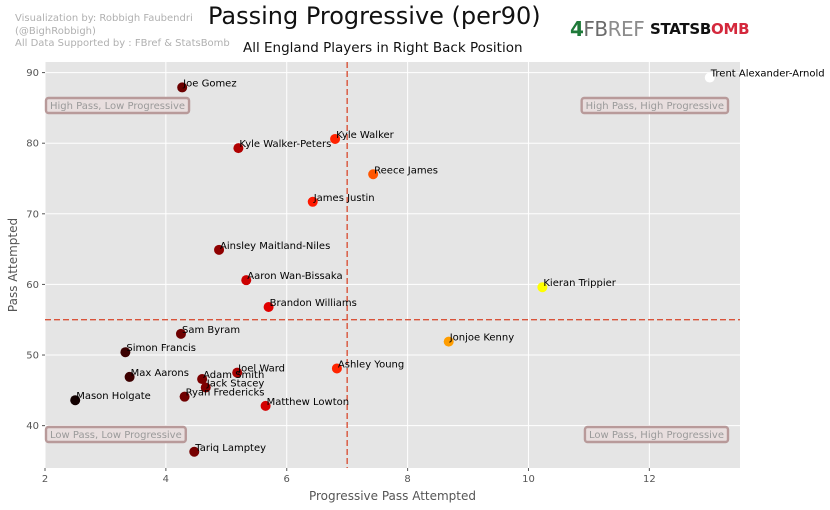 The width and height of the screenshot is (830, 510). What do you see at coordinates (407, 479) in the screenshot?
I see `x-tick-label: 8` at bounding box center [407, 479].